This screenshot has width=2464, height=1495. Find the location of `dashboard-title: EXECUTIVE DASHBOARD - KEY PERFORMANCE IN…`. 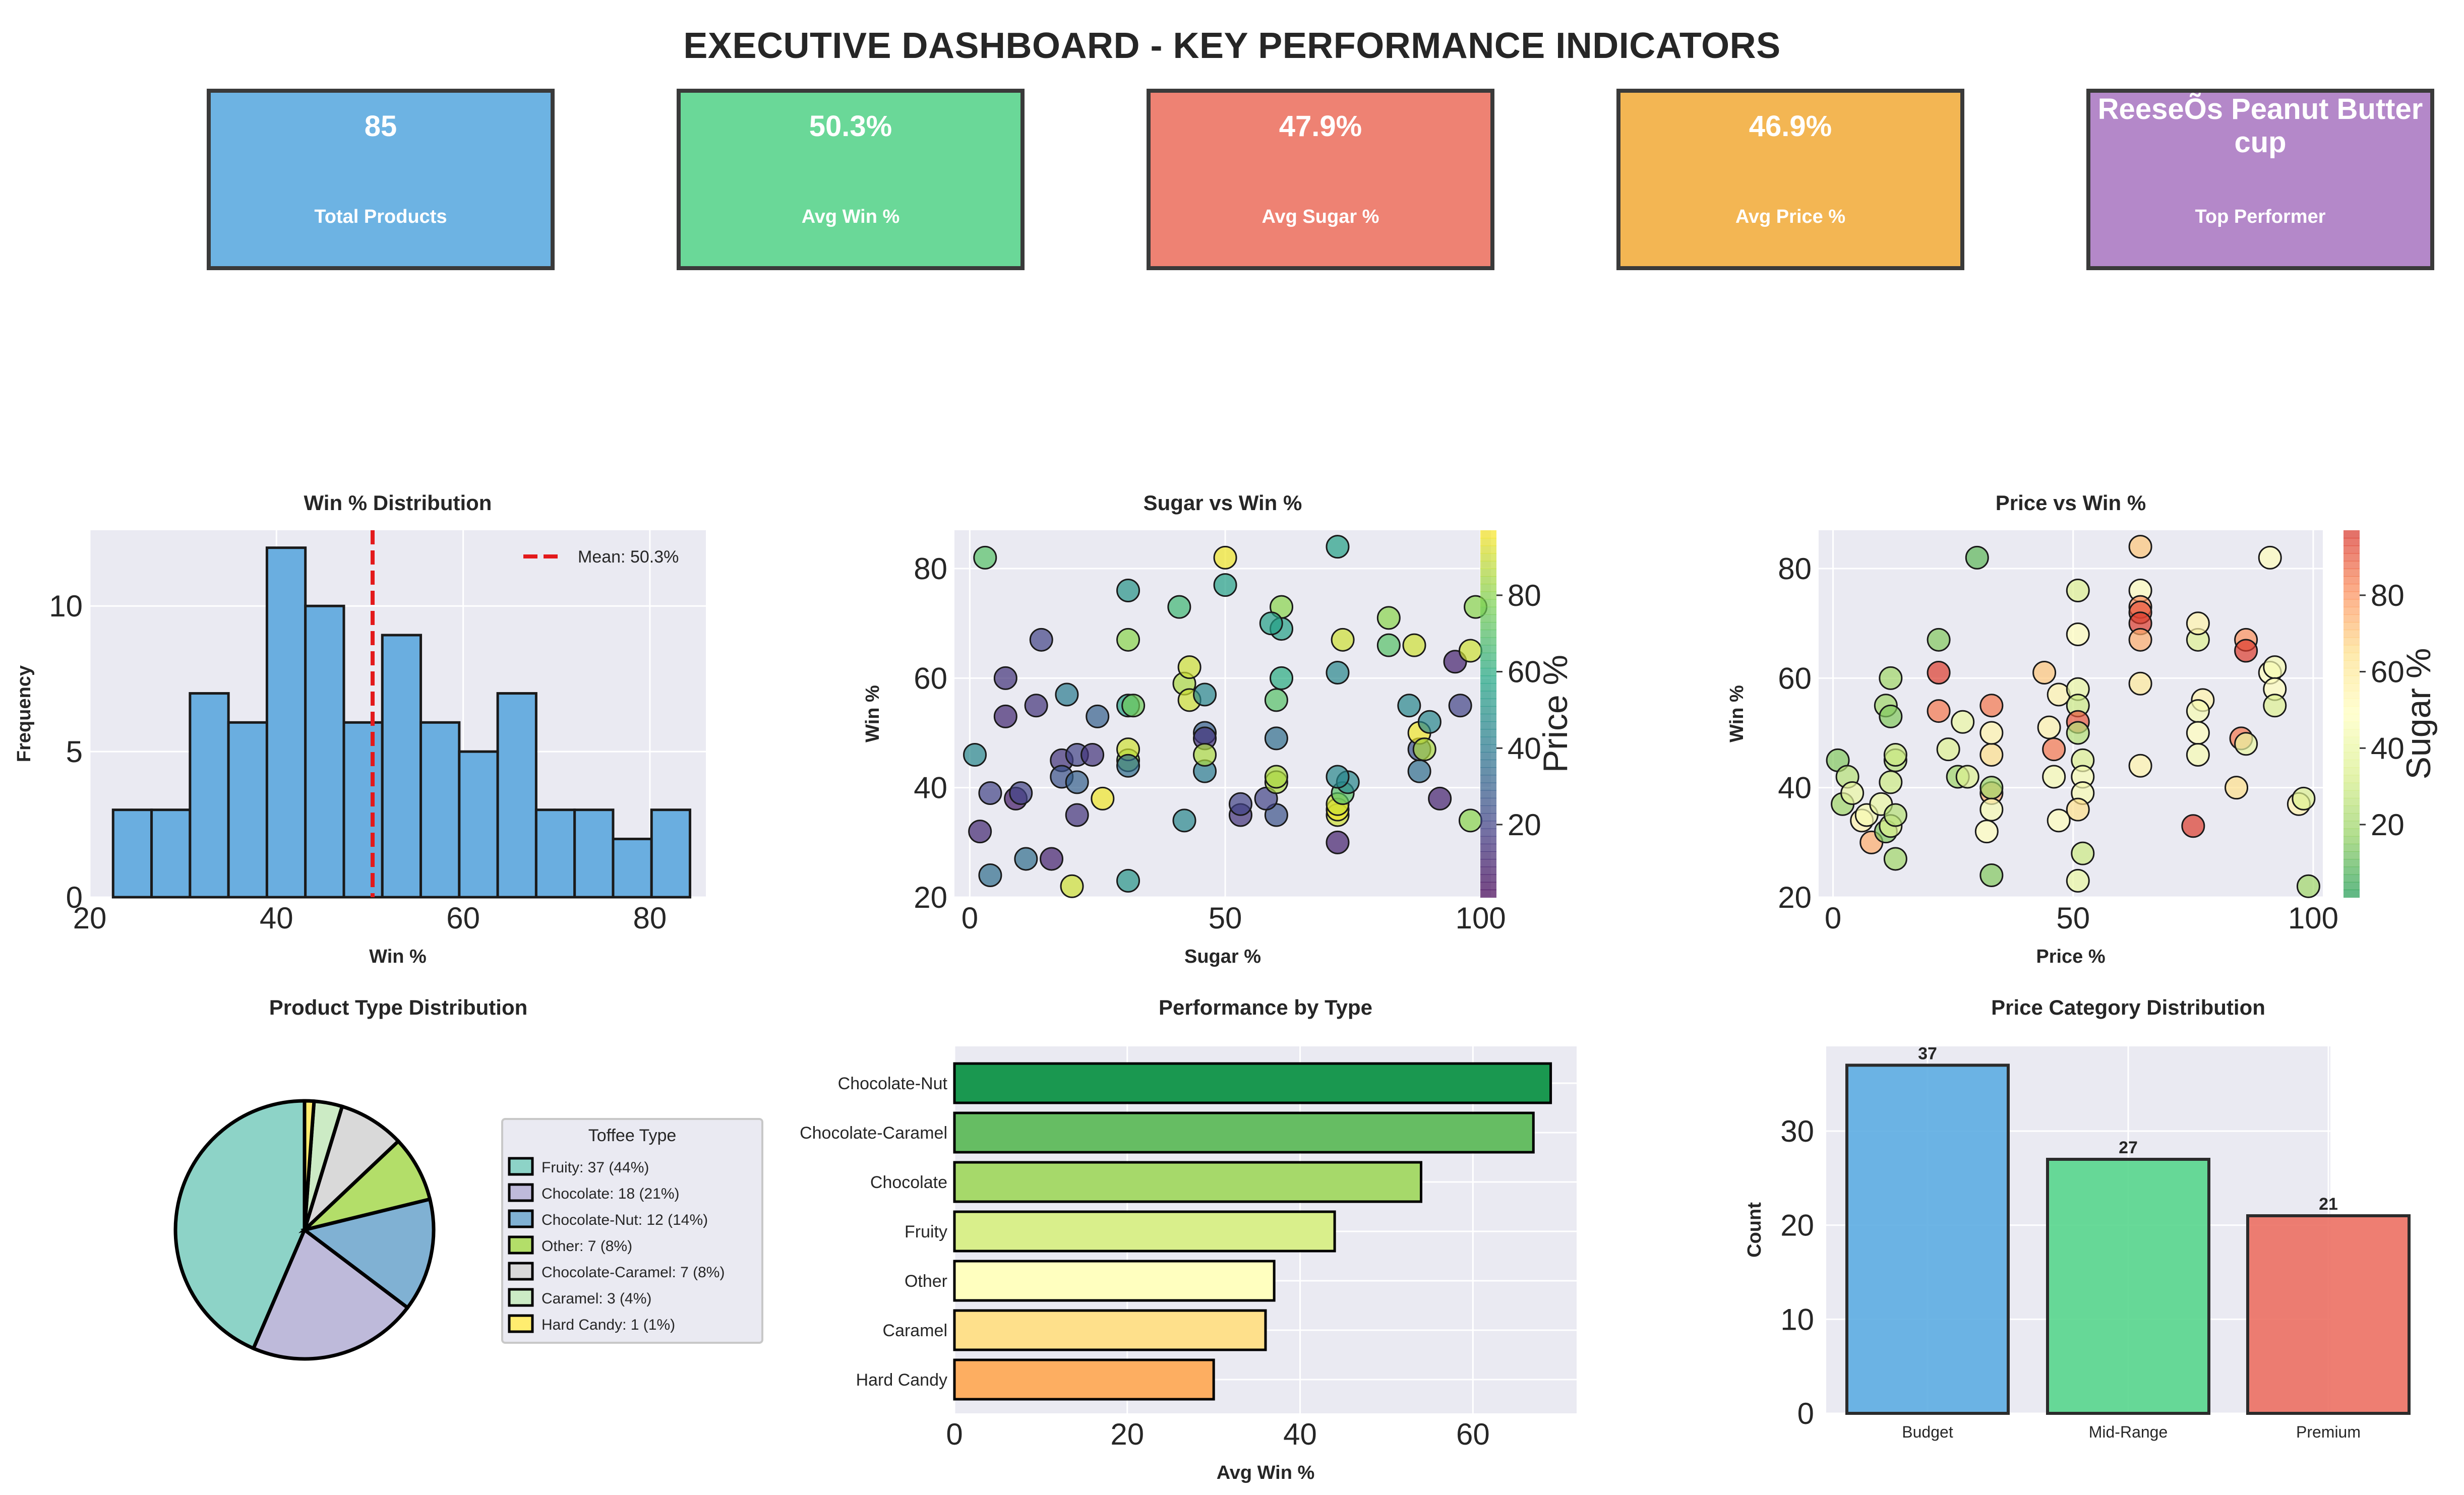

dashboard-title: EXECUTIVE DASHBOARD - KEY PERFORMANCE IN… is located at coordinates (1232, 46).